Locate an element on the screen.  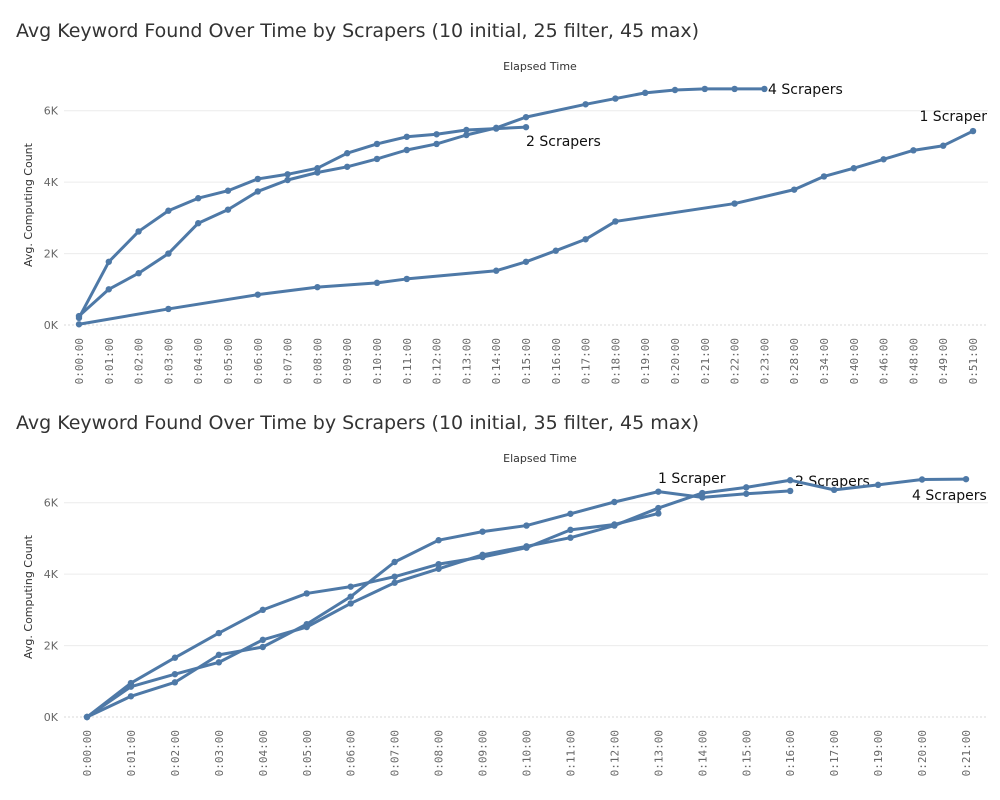
series-label: 1 Scraper is located at coordinates (953, 117).